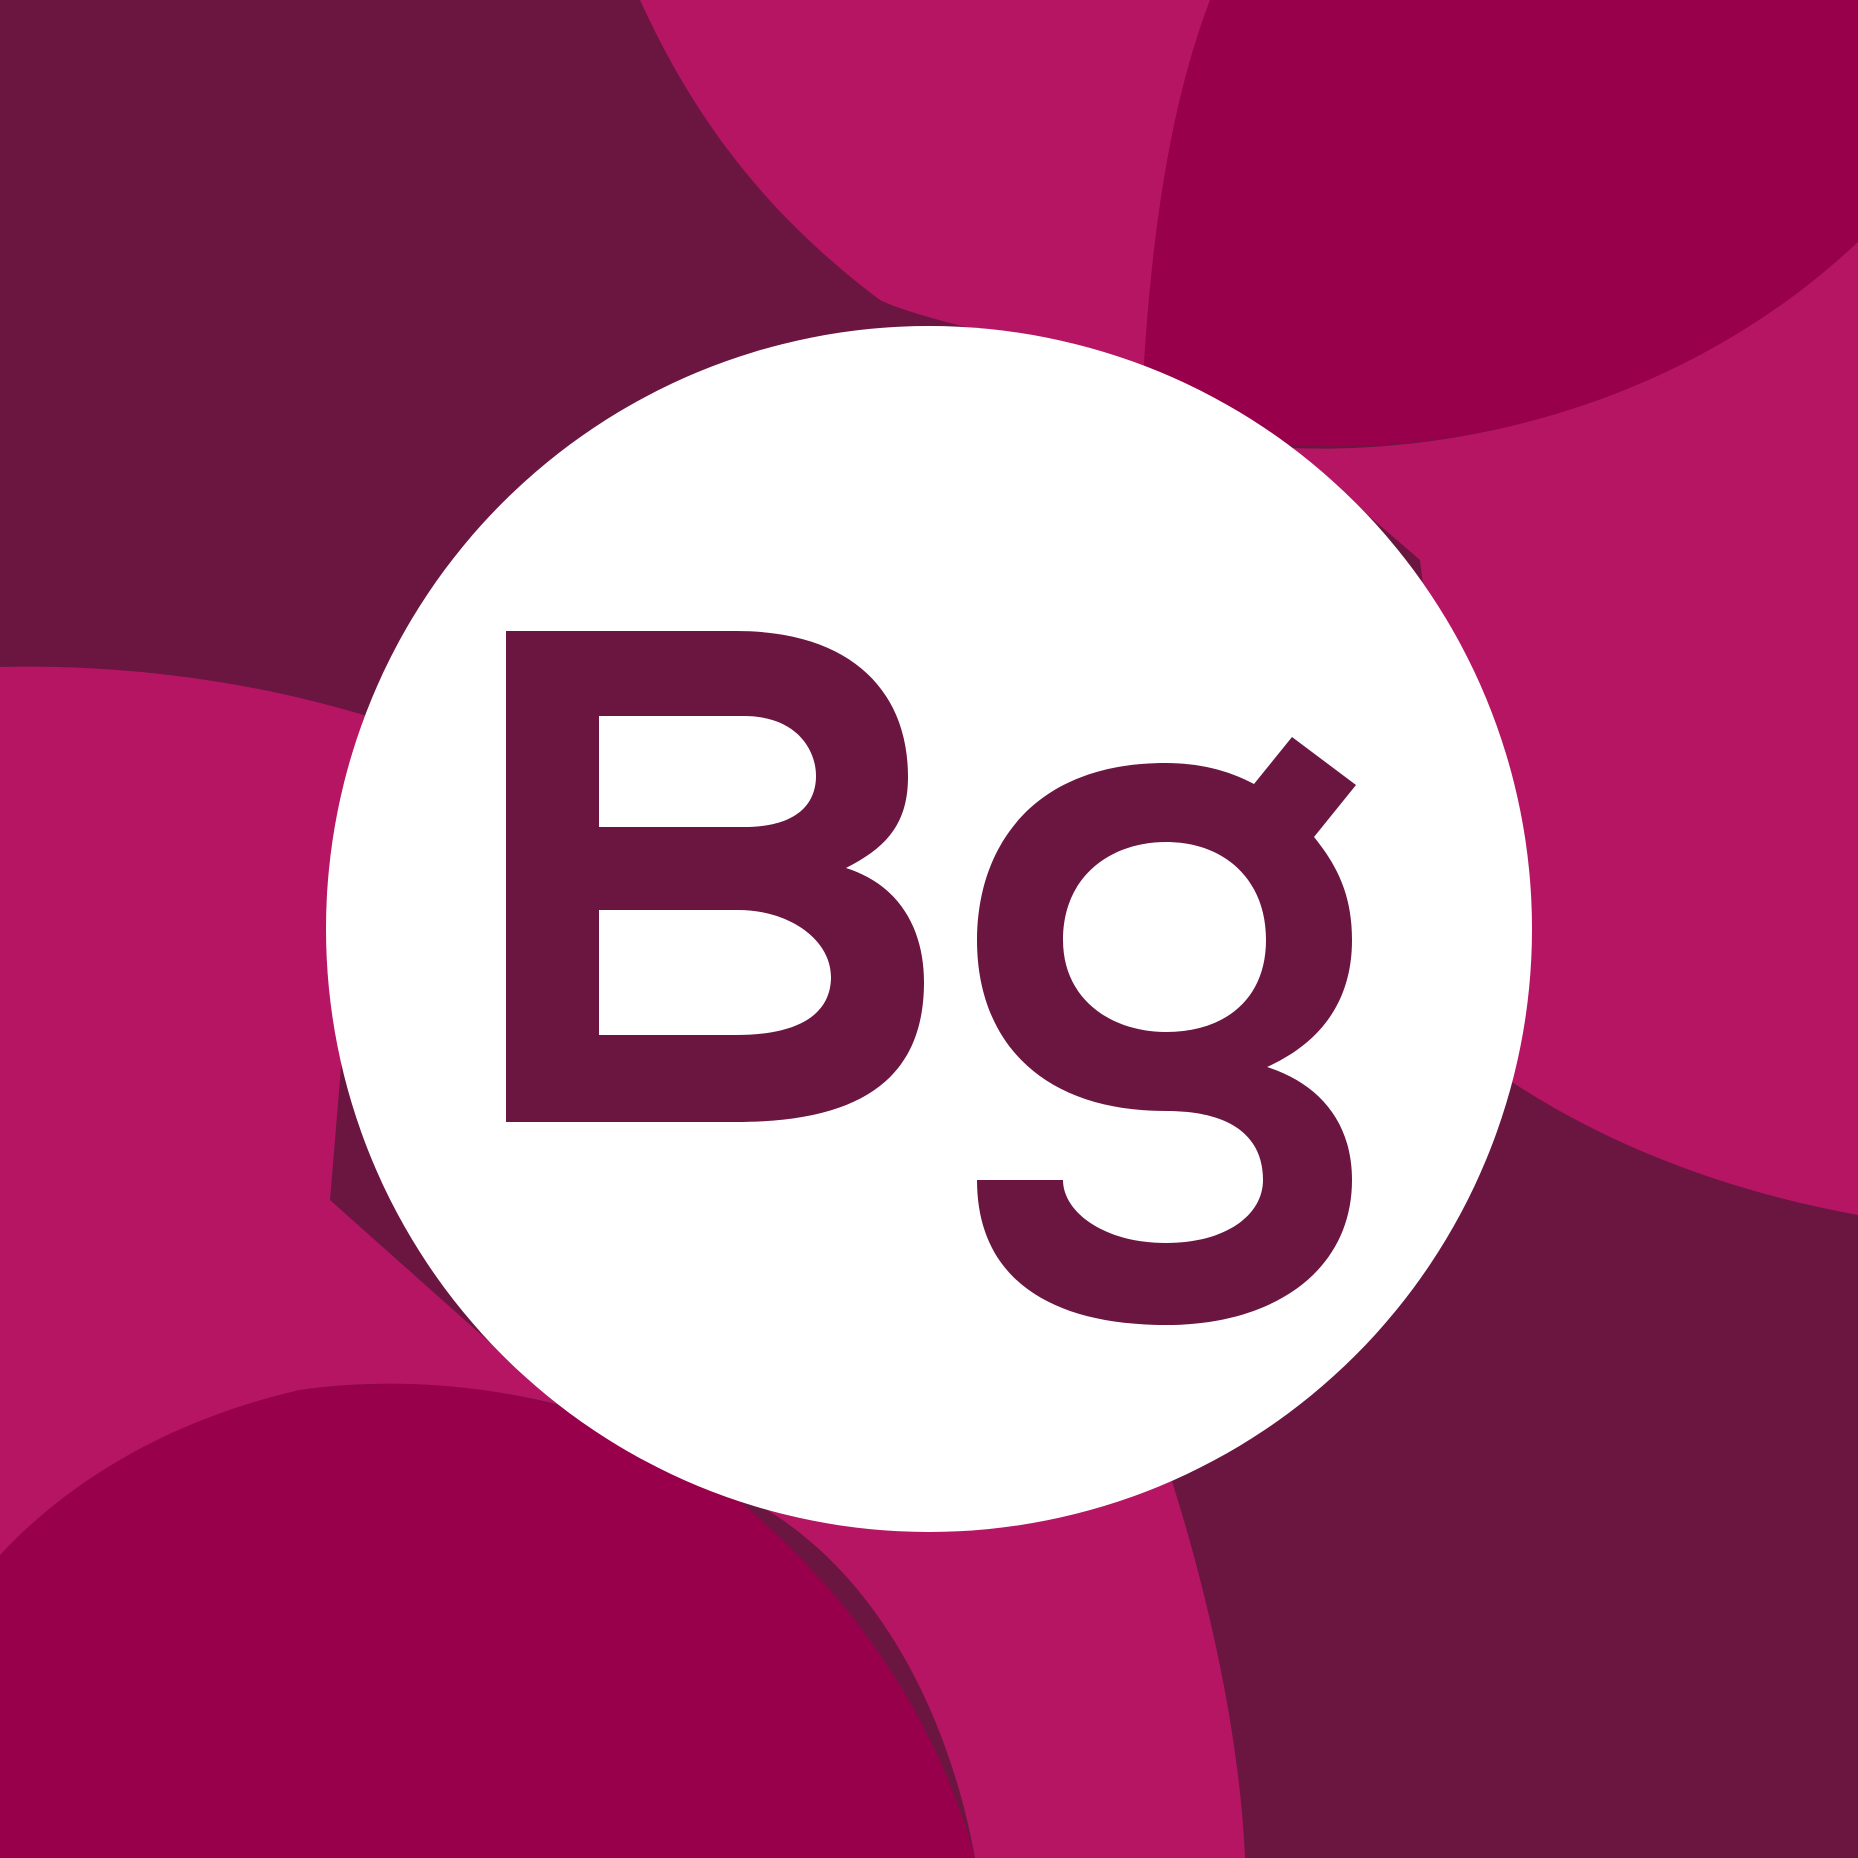  What do you see at coordinates (1166, 1031) in the screenshot?
I see `letter-g` at bounding box center [1166, 1031].